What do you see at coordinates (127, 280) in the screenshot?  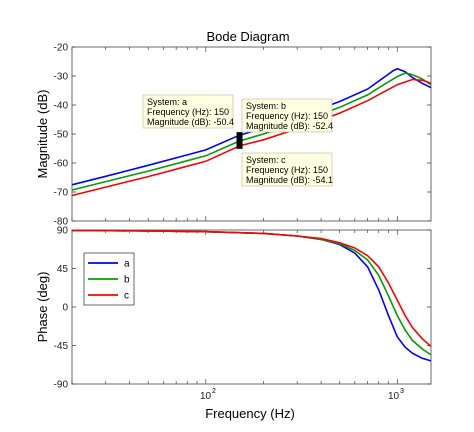 I see `legend-label-b: b` at bounding box center [127, 280].